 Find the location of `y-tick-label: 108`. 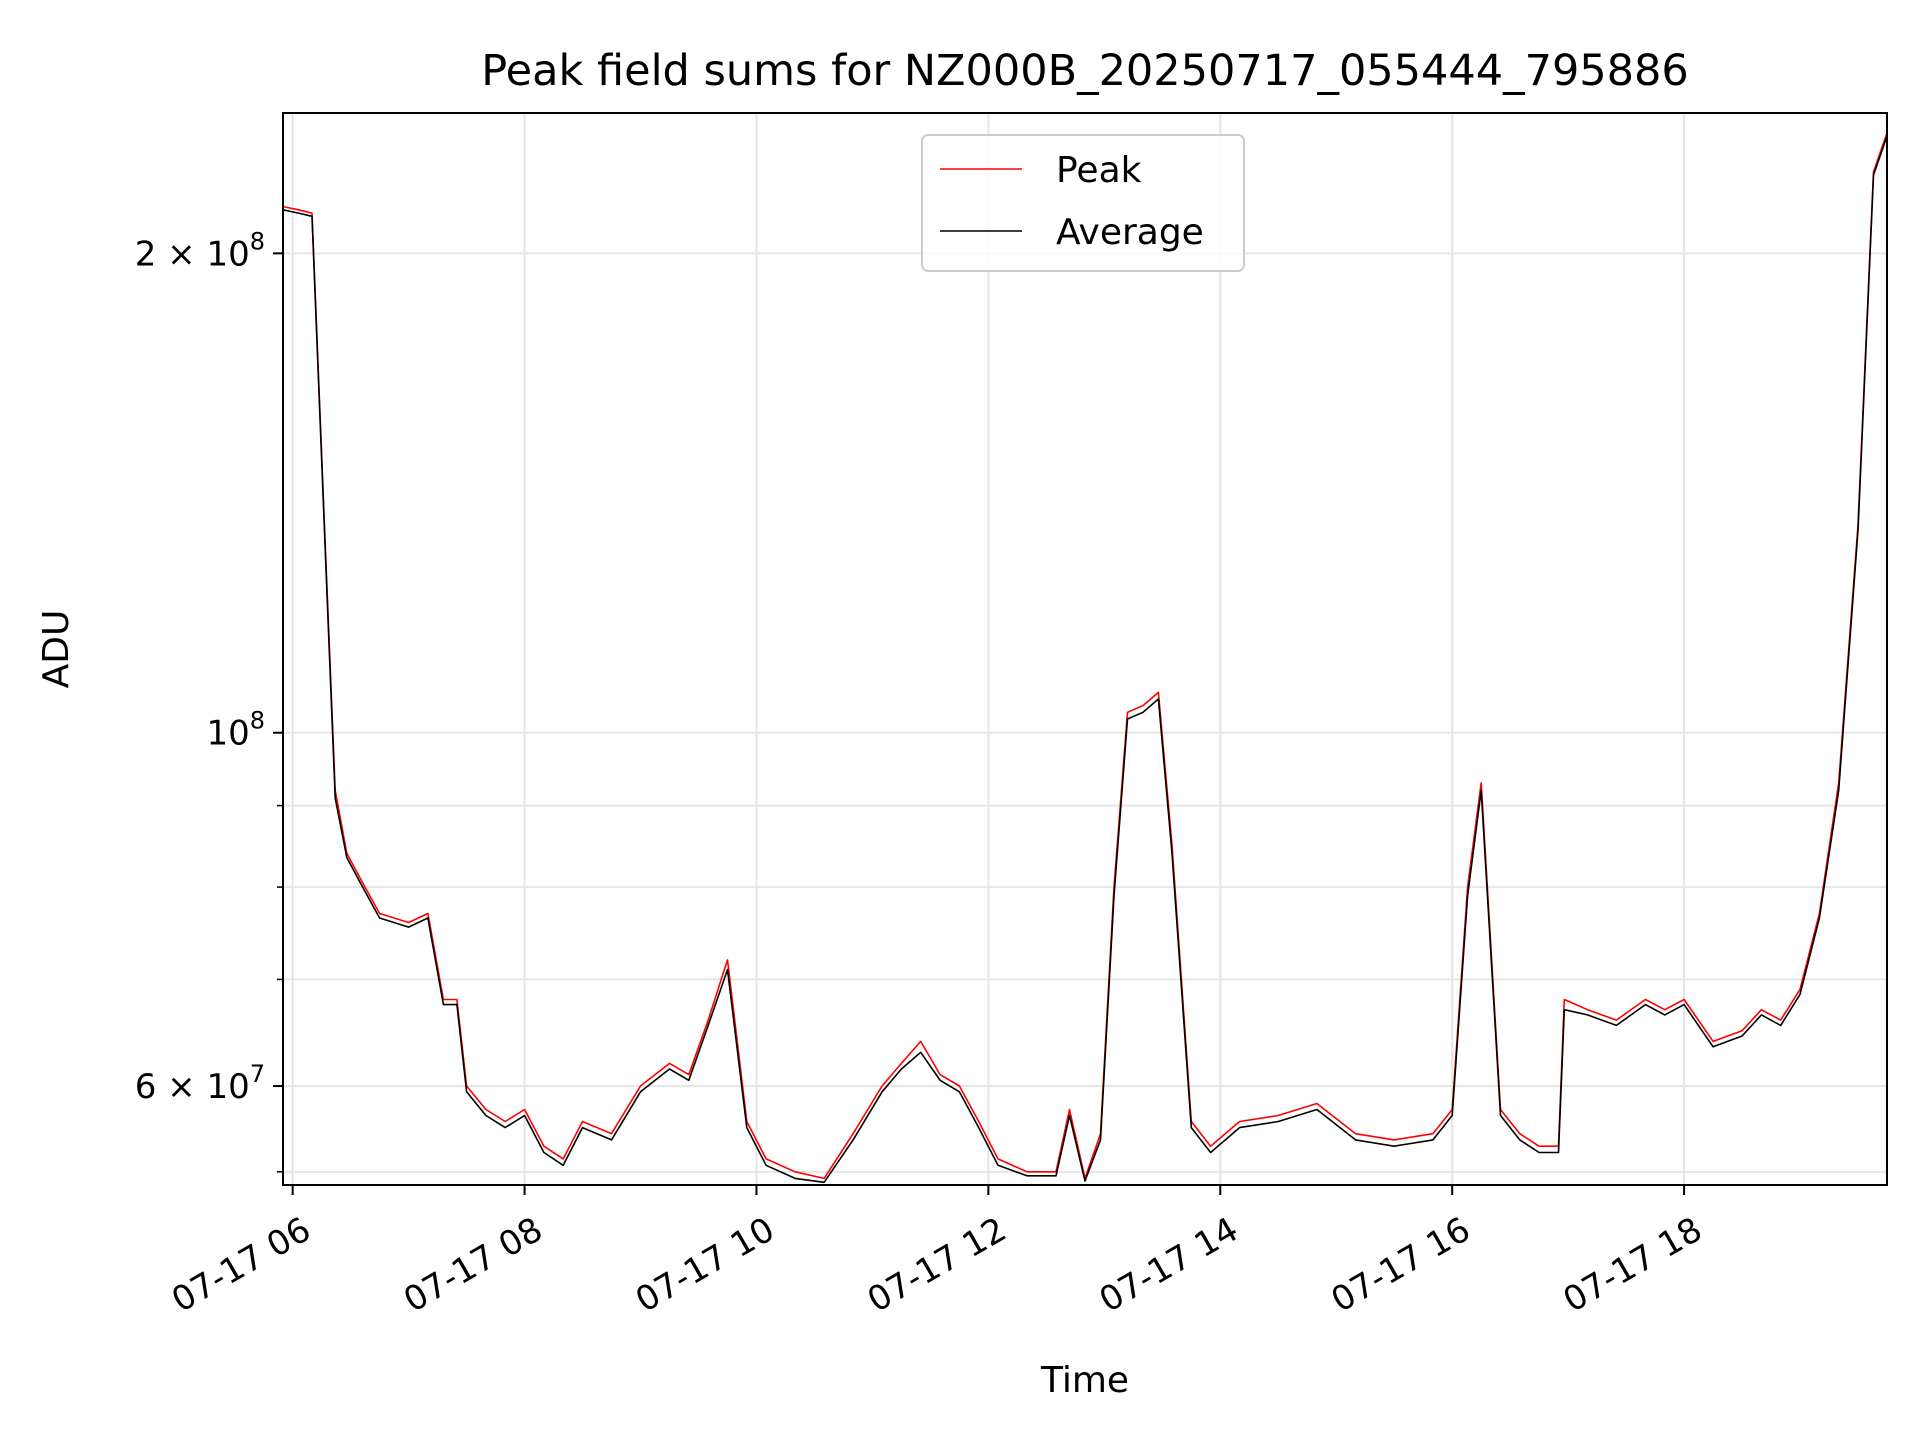

y-tick-label: 108 is located at coordinates (235, 730).